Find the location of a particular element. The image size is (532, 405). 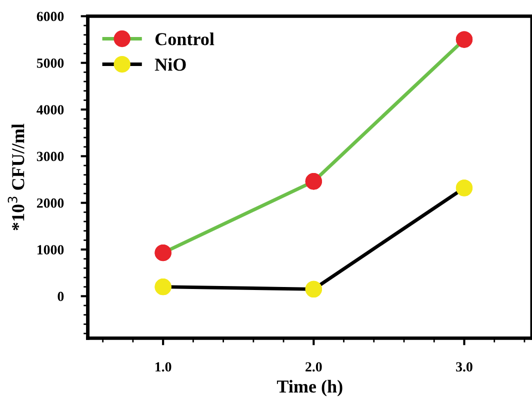

y-tick-label: 4000 is located at coordinates (50, 109).